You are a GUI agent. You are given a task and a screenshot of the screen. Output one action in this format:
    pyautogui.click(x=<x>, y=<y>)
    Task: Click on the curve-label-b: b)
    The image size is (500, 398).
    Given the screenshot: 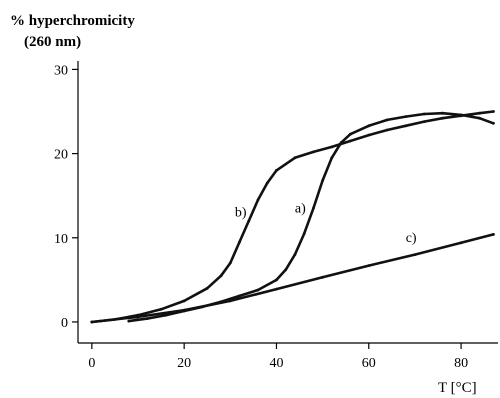 What is the action you would take?
    pyautogui.click(x=241, y=213)
    